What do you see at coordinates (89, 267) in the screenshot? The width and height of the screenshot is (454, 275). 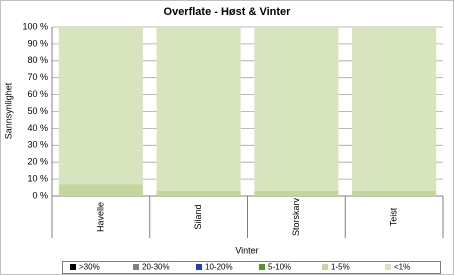 I see `legend-label: >30%` at bounding box center [89, 267].